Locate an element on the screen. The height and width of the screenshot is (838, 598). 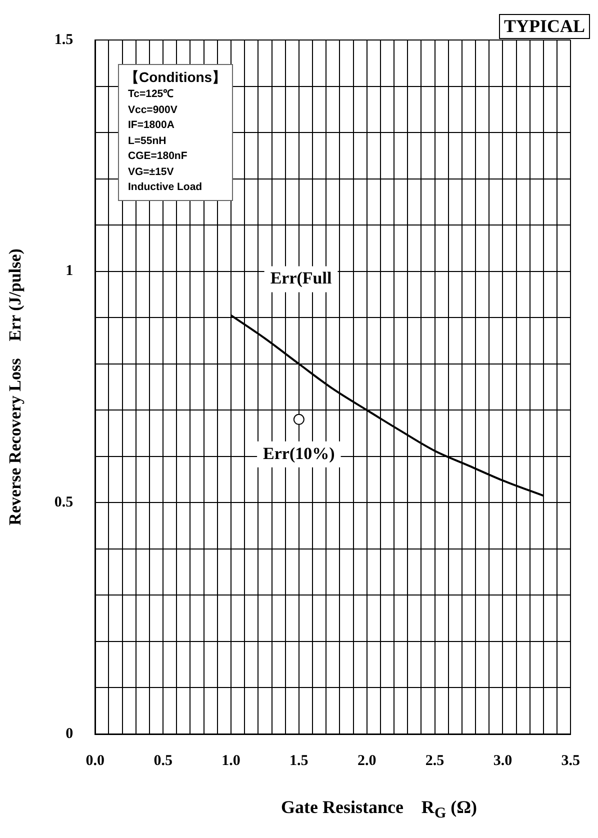
x-axis-title: Gate Resistance R$_{G}$ (Ω) is located at coordinates (379, 810).